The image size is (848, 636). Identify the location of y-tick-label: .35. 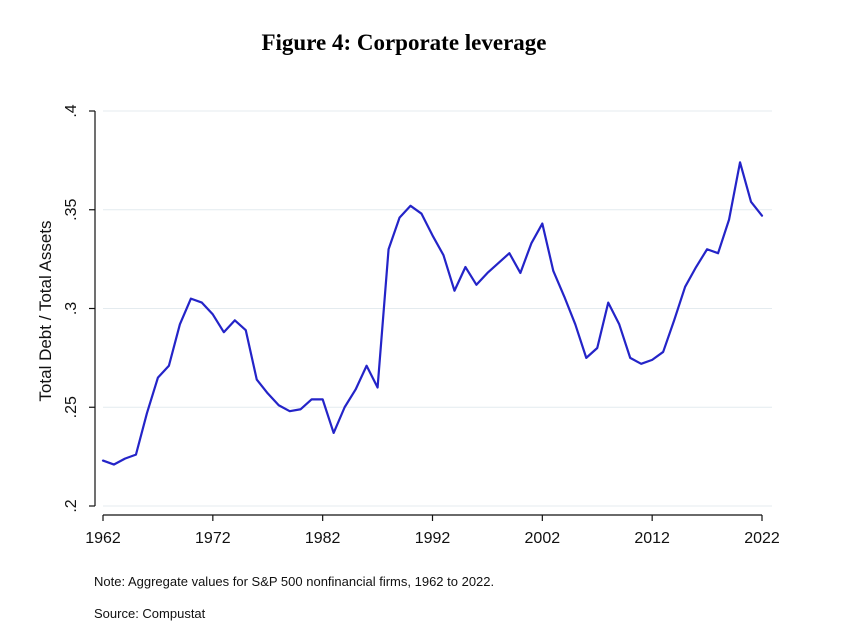
(71, 210).